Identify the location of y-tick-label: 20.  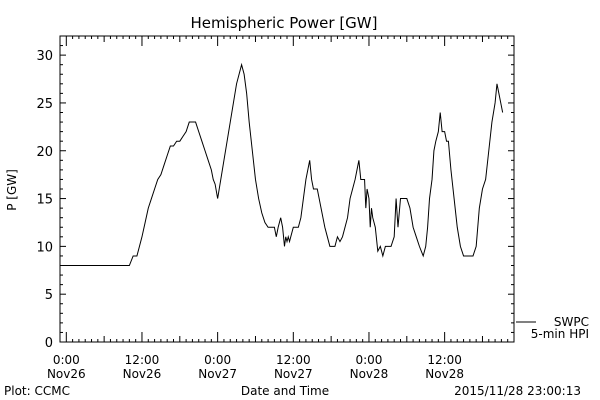
(44, 152).